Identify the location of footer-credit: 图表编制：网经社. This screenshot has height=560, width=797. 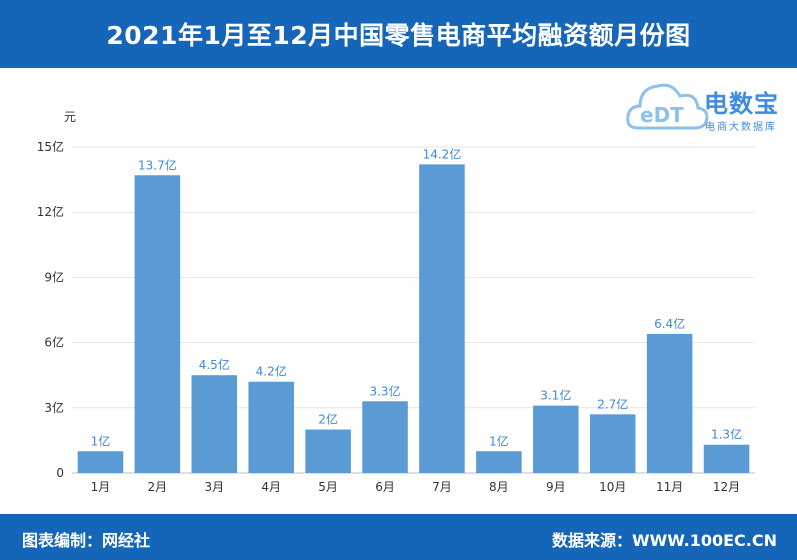
(86, 540).